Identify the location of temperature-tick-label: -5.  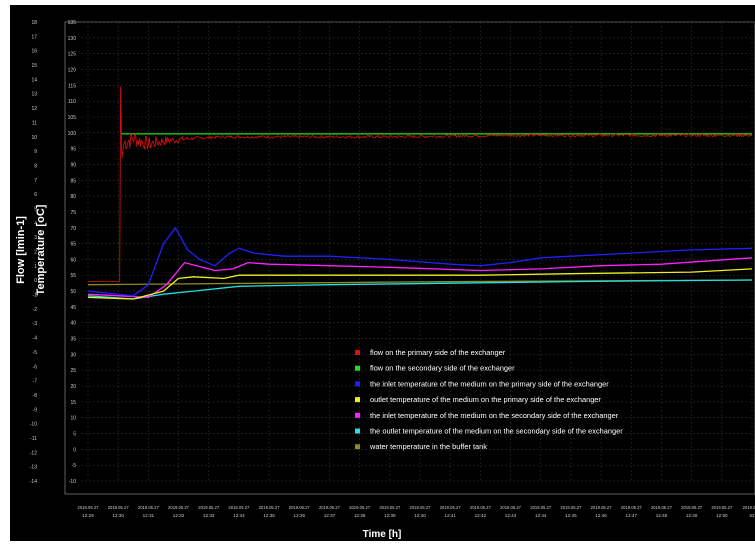
(74, 466).